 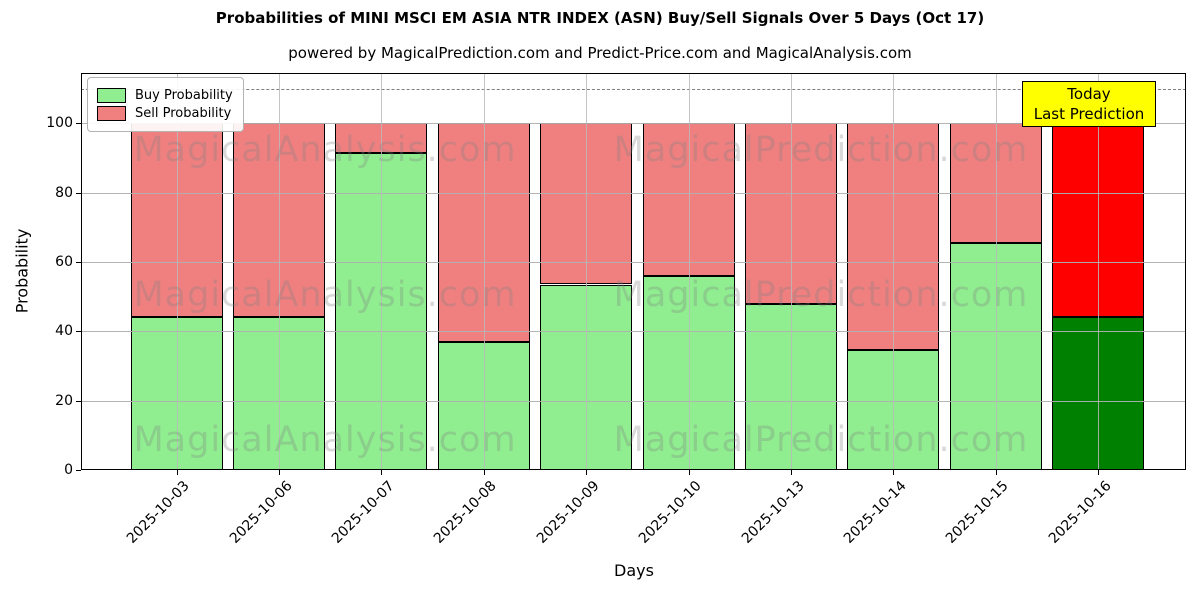 I want to click on x-tick-label: 2025-10-09, so click(x=568, y=512).